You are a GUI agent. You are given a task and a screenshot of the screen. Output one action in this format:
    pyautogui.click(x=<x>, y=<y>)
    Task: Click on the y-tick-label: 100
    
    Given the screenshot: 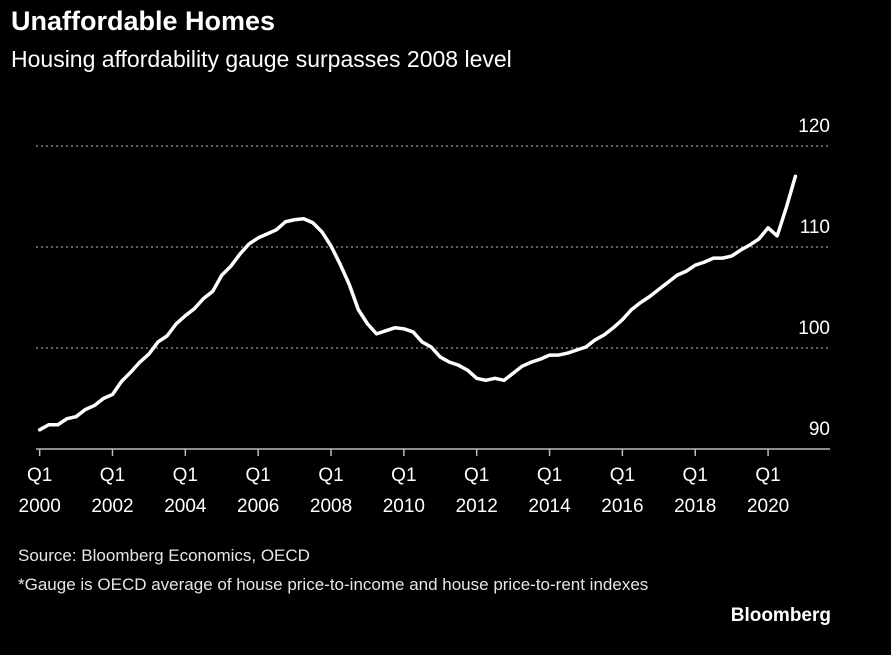 What is the action you would take?
    pyautogui.click(x=814, y=328)
    